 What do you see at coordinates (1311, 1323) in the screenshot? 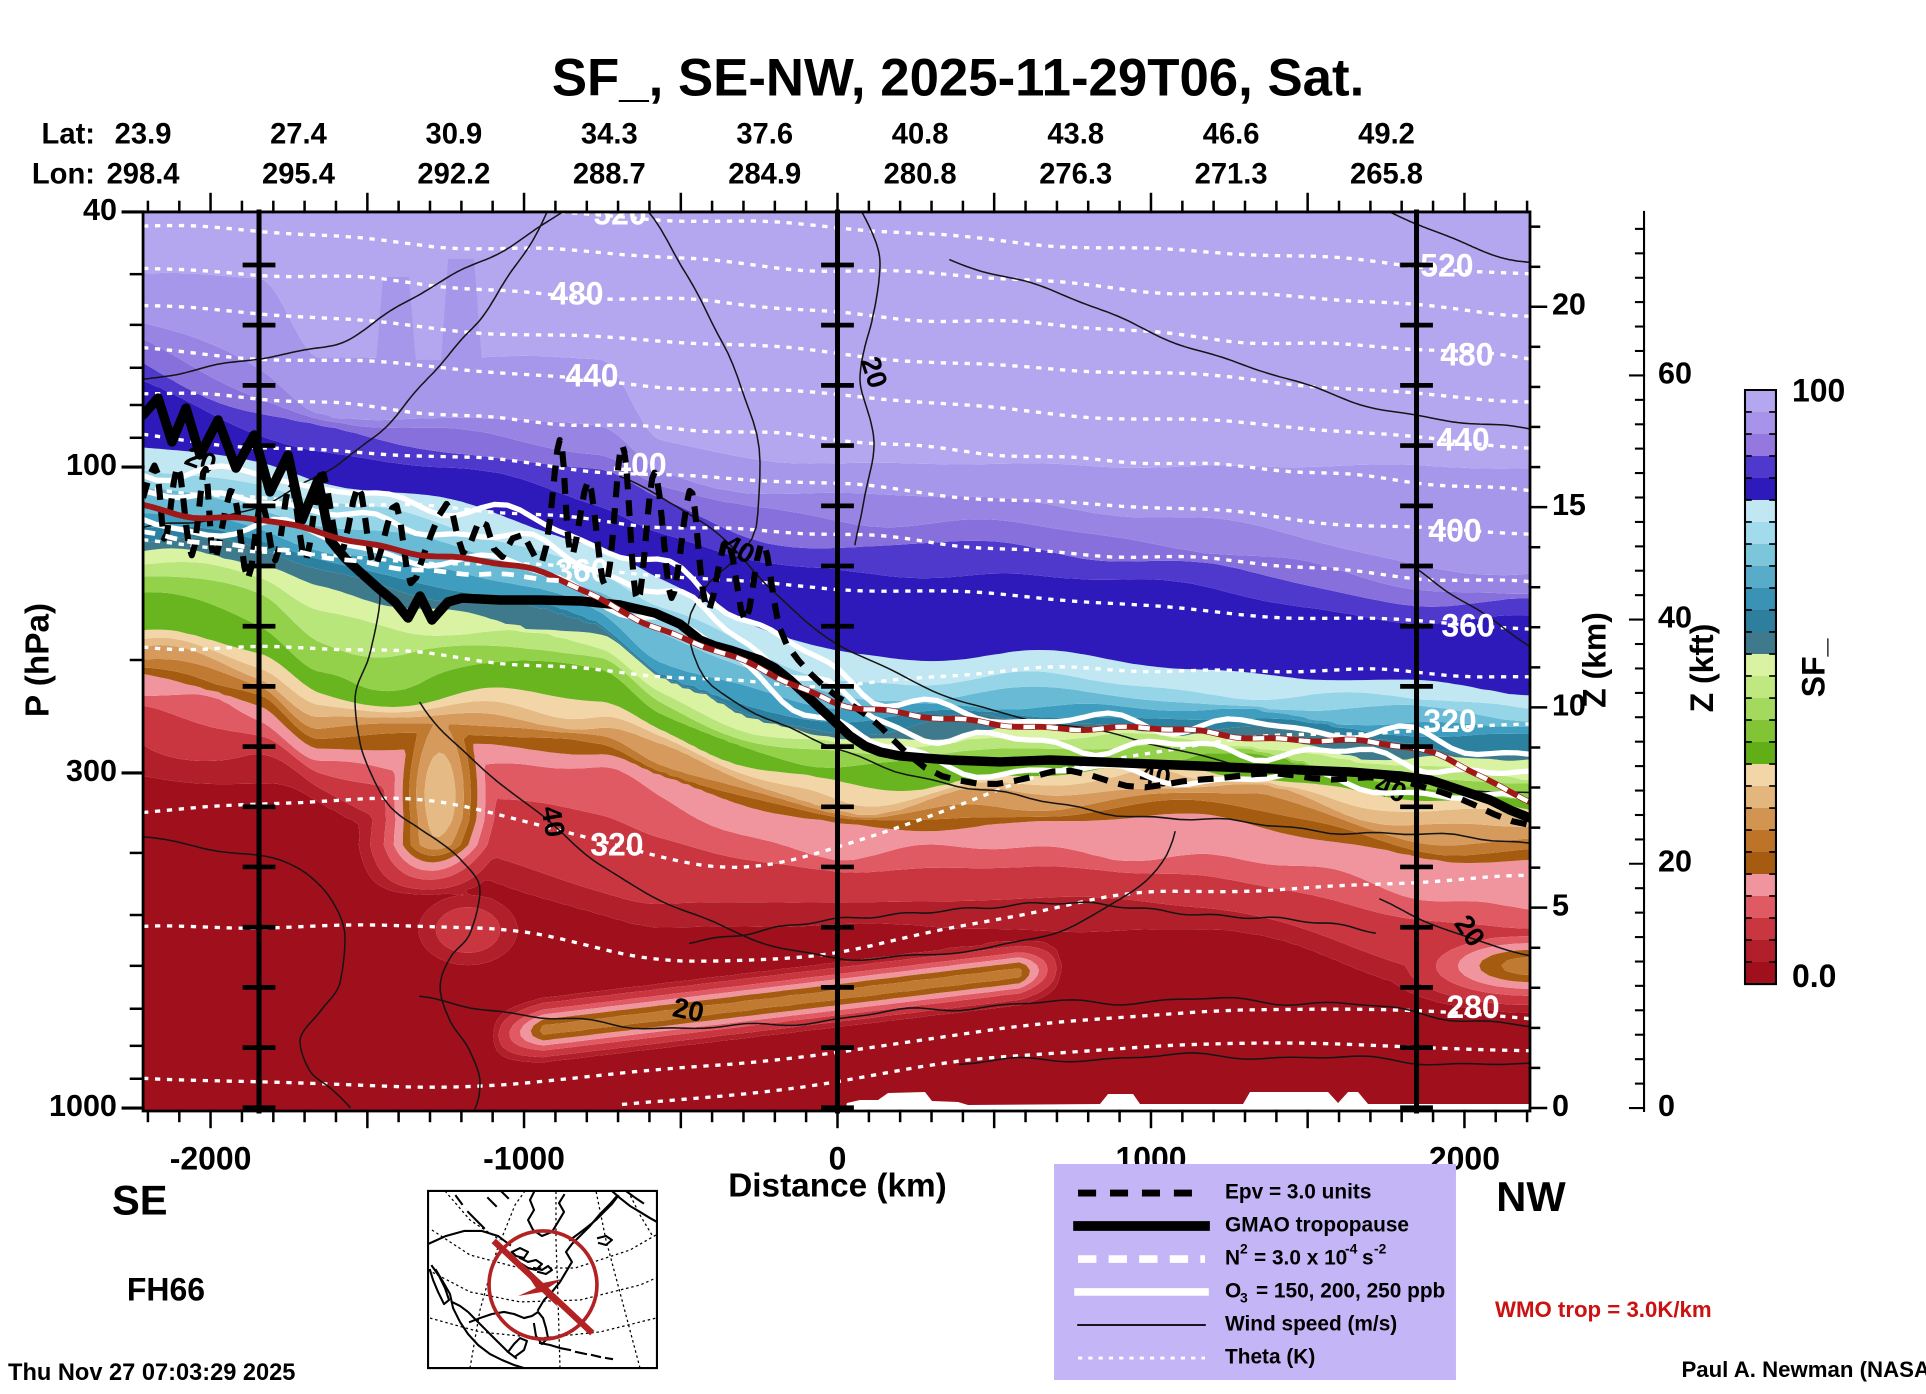
I see `svg-text: Wind speed (m/s)` at bounding box center [1311, 1323].